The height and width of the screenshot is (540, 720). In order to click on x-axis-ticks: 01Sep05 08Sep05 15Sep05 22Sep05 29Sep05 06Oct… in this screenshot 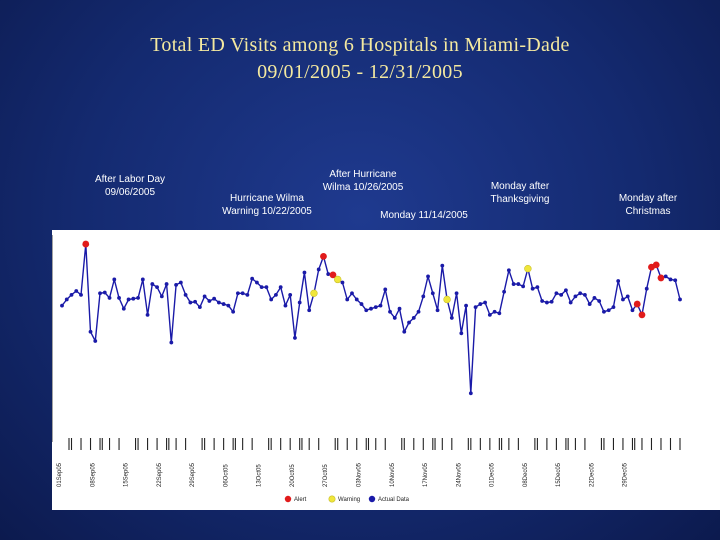, I will do `click(369, 462)`.